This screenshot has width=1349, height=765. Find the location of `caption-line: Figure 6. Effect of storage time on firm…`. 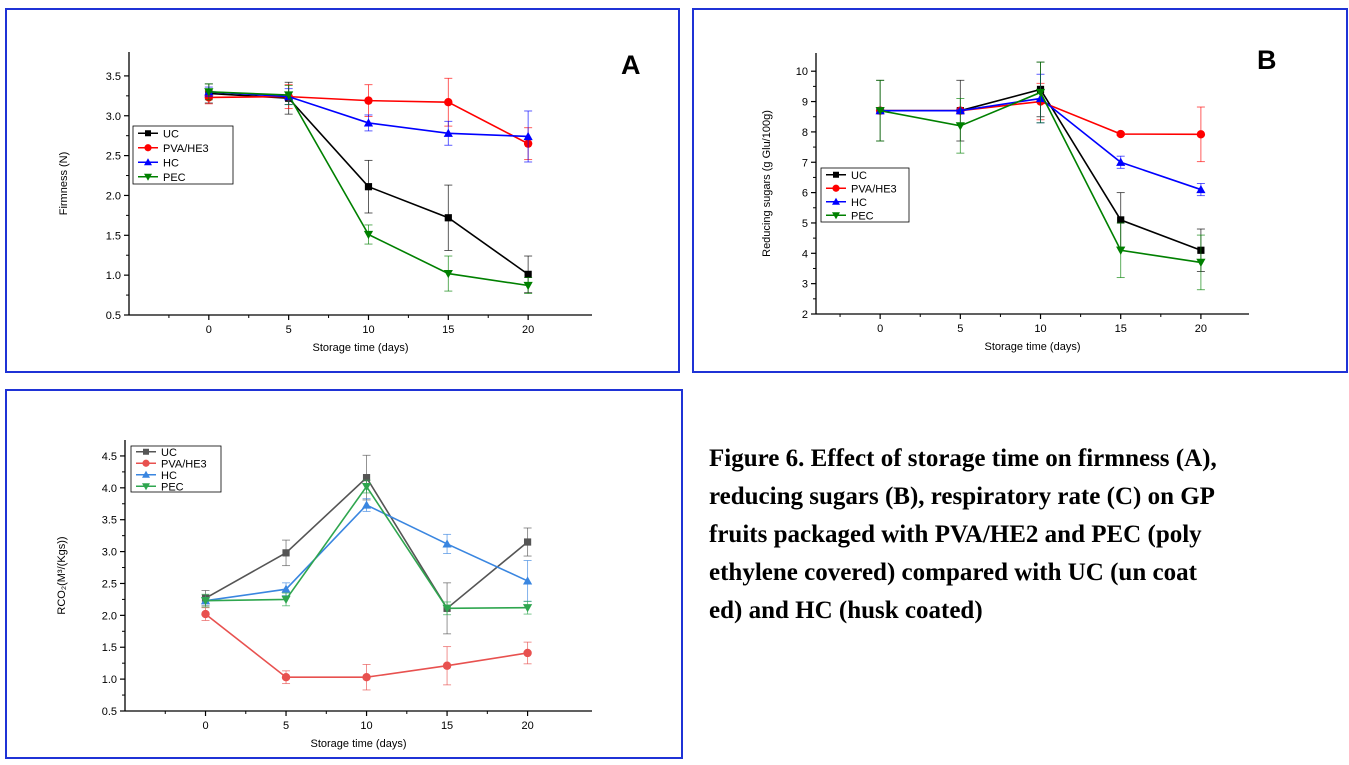

caption-line: Figure 6. Effect of storage time on firm… is located at coordinates (963, 458).